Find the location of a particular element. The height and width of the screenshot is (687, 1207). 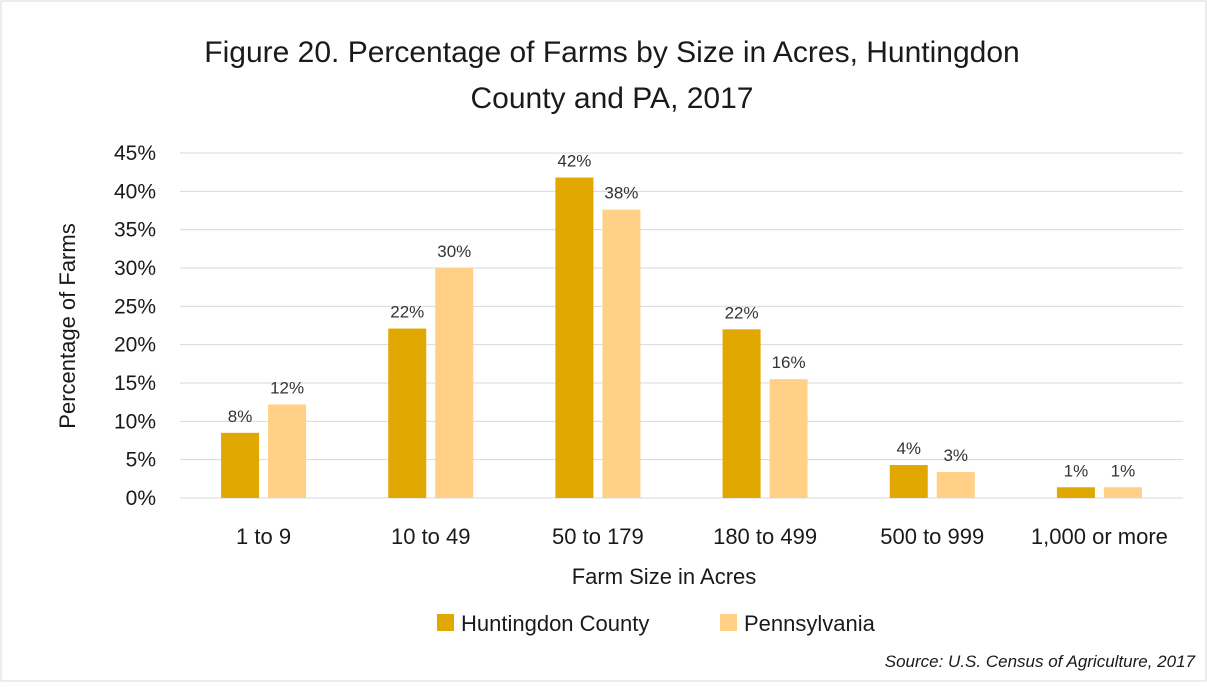

x-tick-label: 500 to 999 is located at coordinates (932, 536).